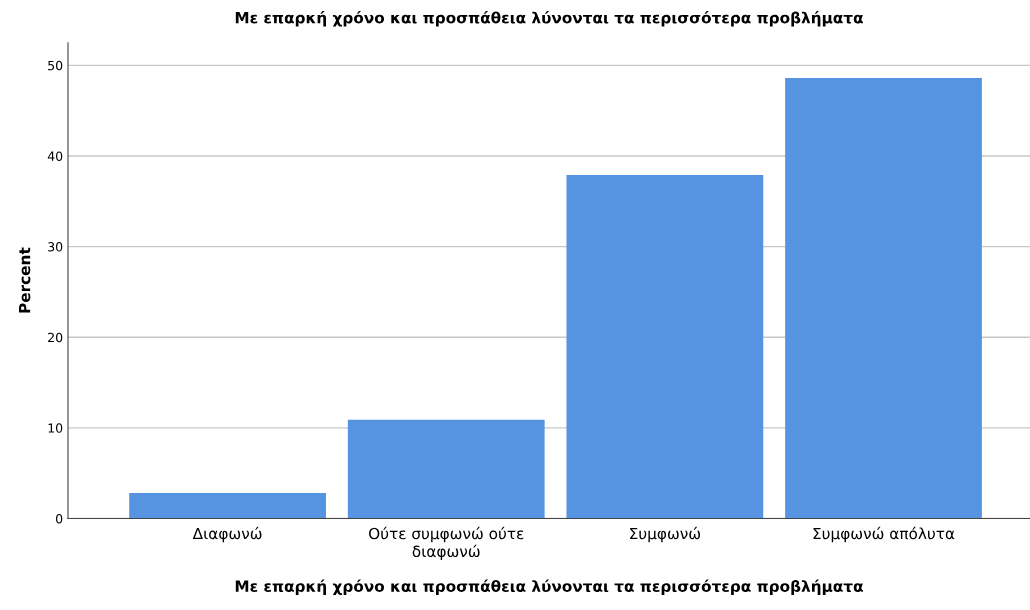  Describe the element at coordinates (446, 543) in the screenshot. I see `x-tick-label: Ούτε συμφωνώ ούτε διαφωνώ` at that location.